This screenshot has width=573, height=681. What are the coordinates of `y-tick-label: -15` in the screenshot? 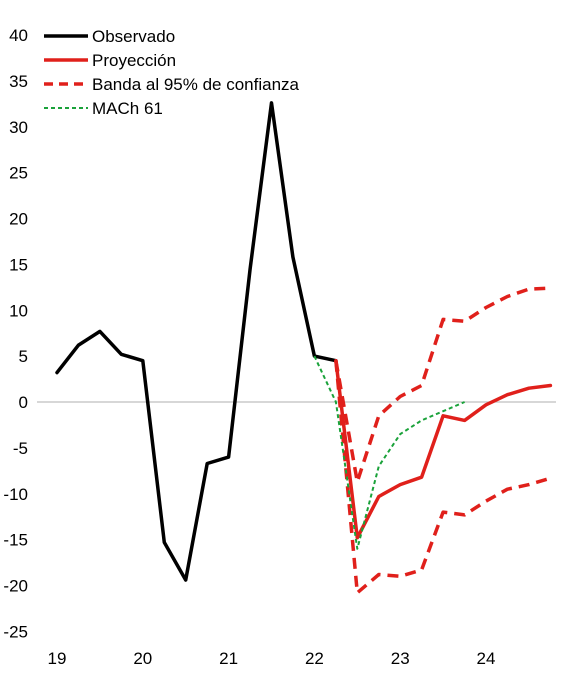 It's located at (15, 540).